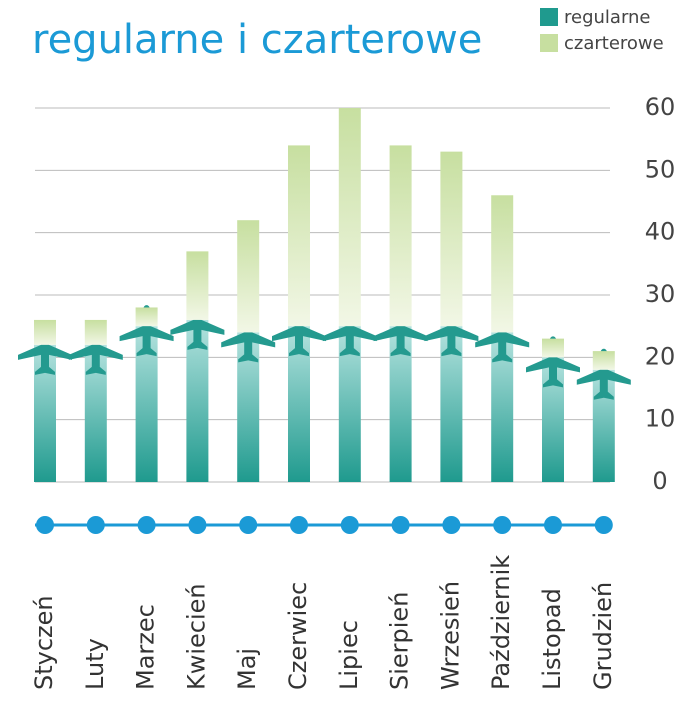 This screenshot has width=690, height=708. Describe the element at coordinates (603, 636) in the screenshot. I see `x-tick-label: Grudzień` at that location.